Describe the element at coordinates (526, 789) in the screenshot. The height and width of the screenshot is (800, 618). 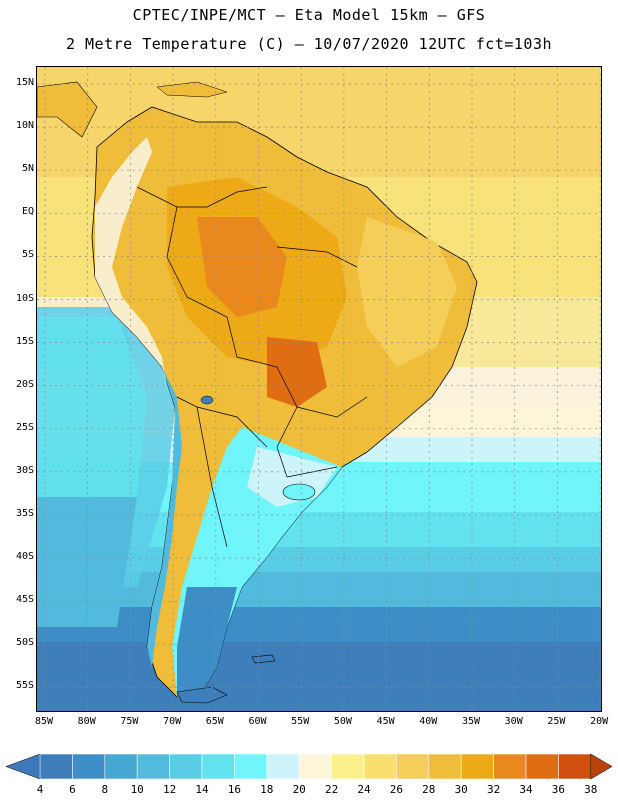
I see `colorbar-label: 34` at that location.